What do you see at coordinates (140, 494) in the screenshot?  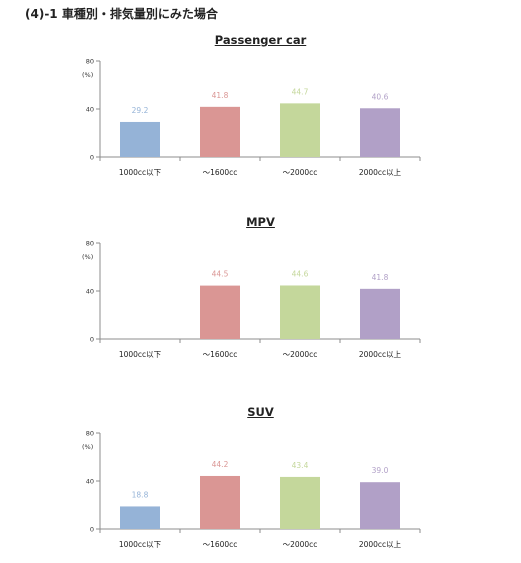 I see `data-label: 18.8` at bounding box center [140, 494].